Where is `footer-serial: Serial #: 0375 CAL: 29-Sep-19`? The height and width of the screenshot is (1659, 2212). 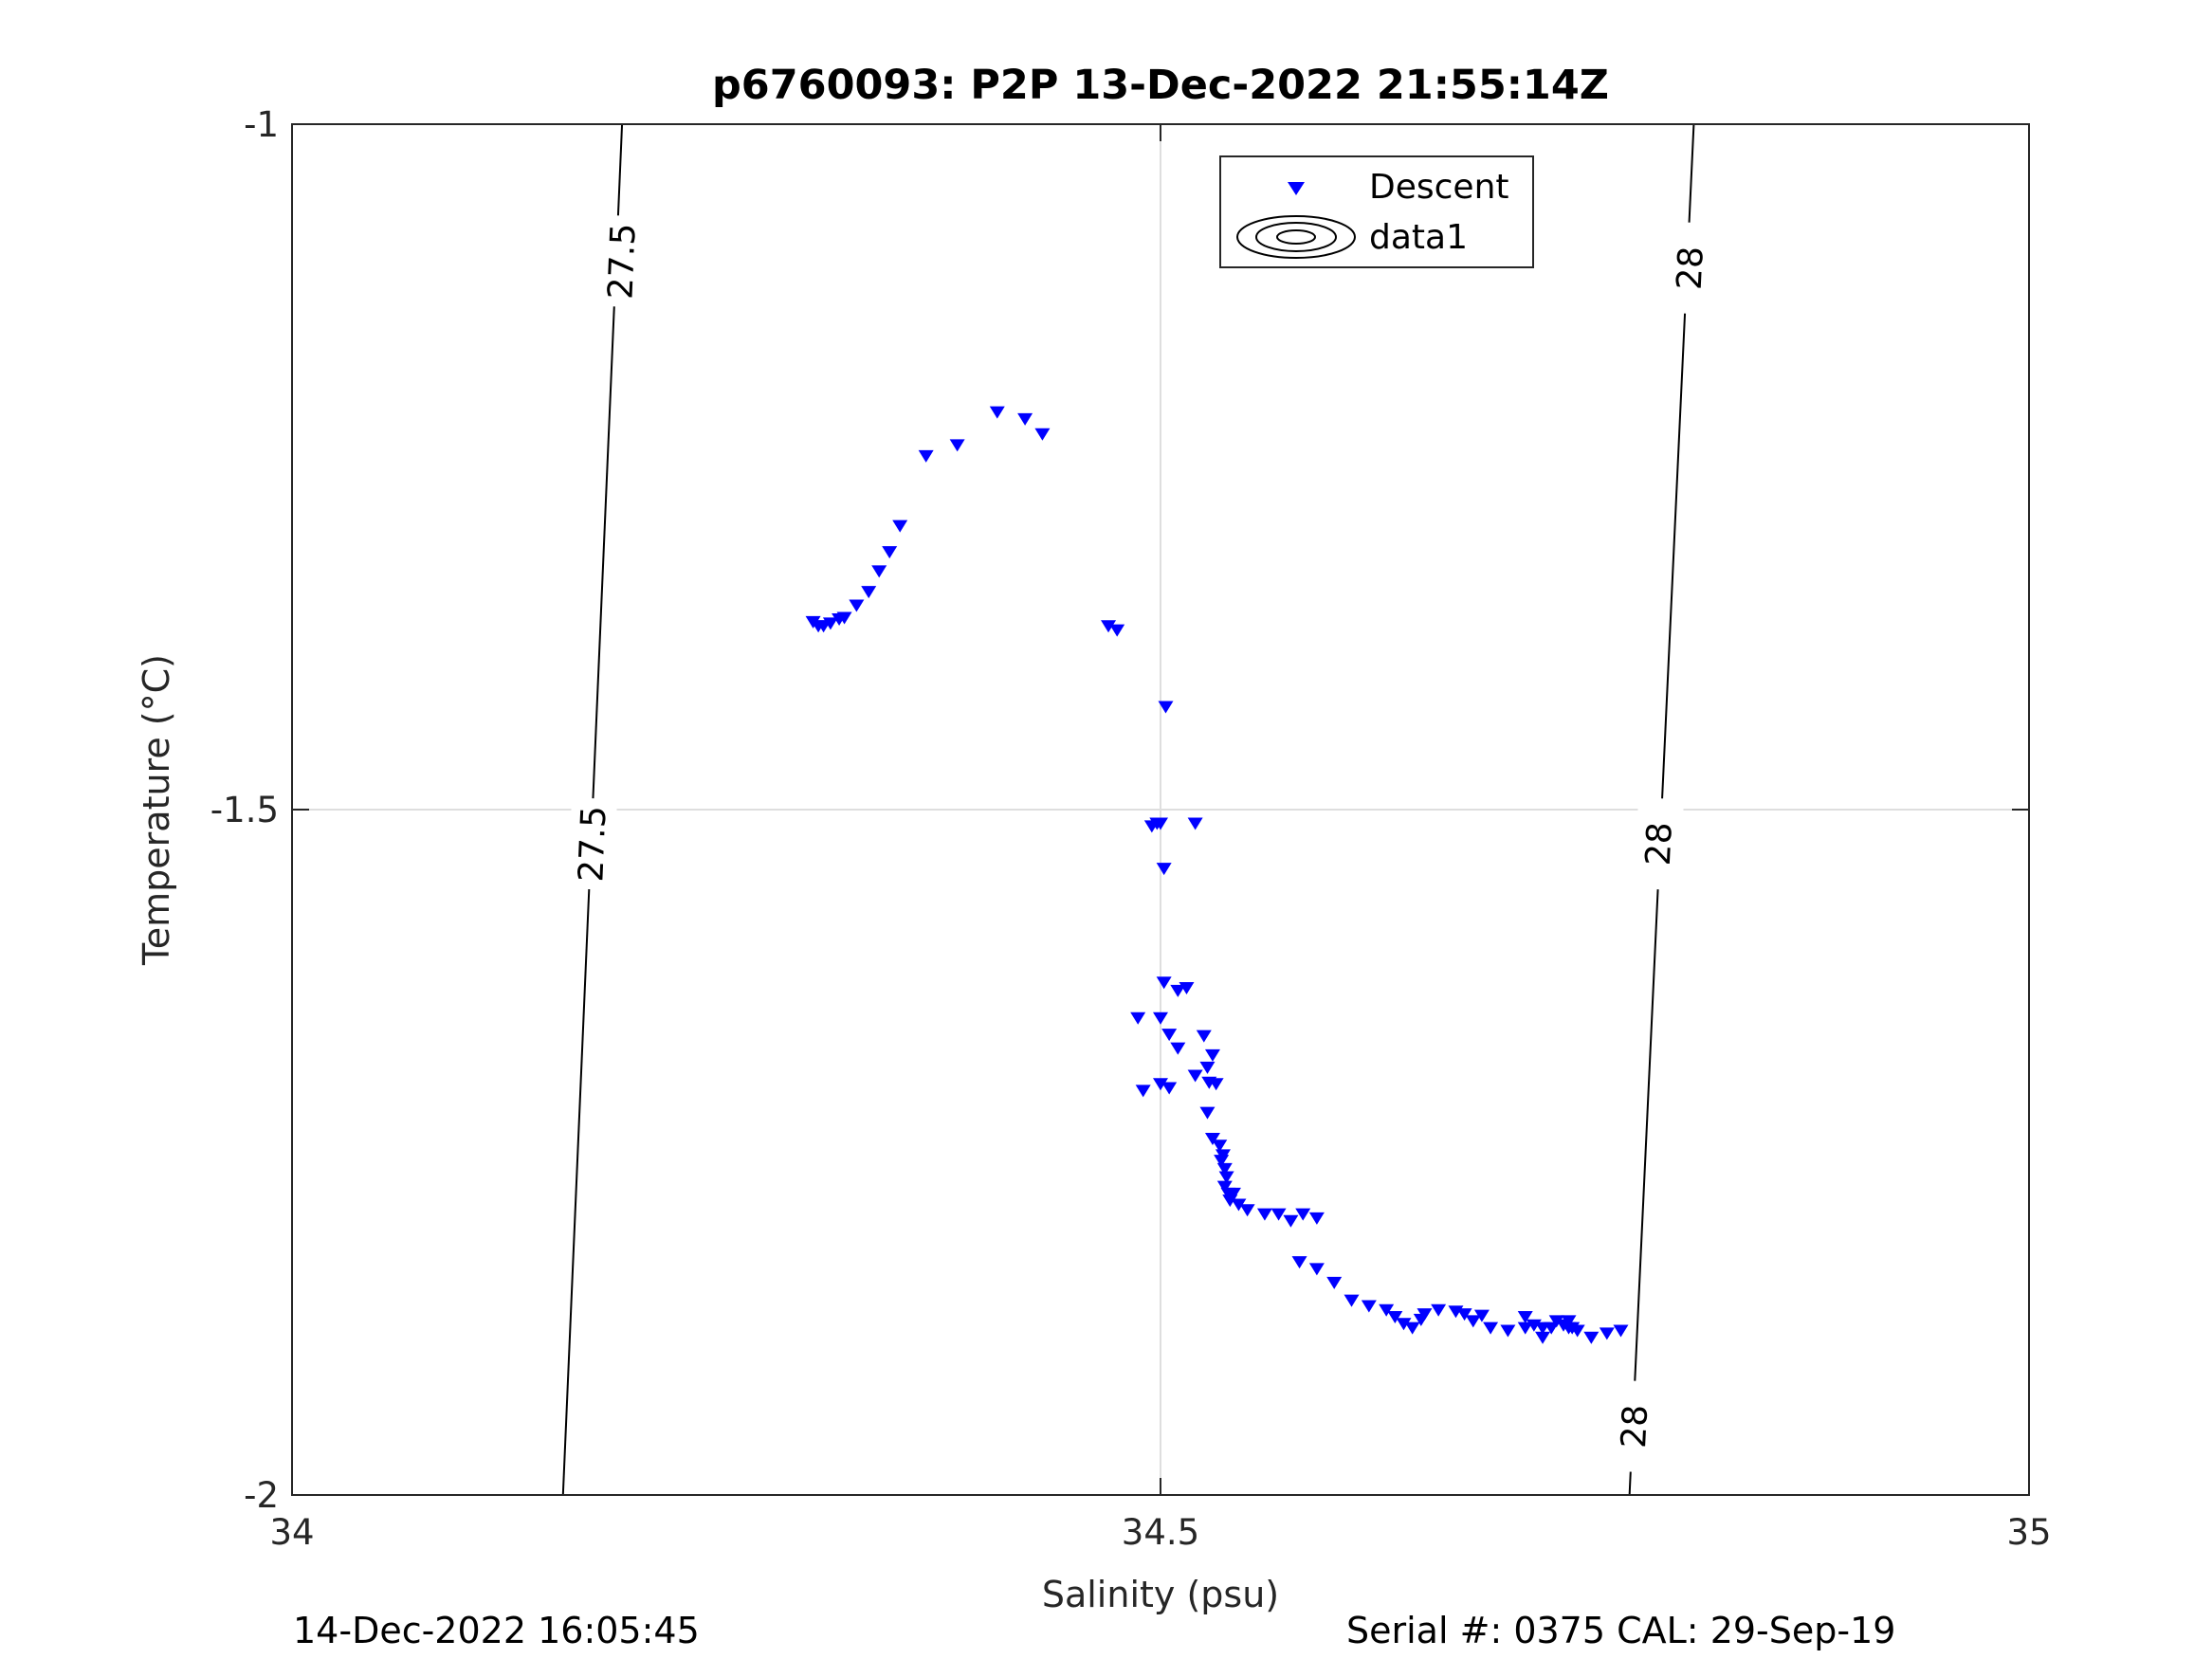 footer-serial: Serial #: 0375 CAL: 29-Sep-19 is located at coordinates (1621, 1630).